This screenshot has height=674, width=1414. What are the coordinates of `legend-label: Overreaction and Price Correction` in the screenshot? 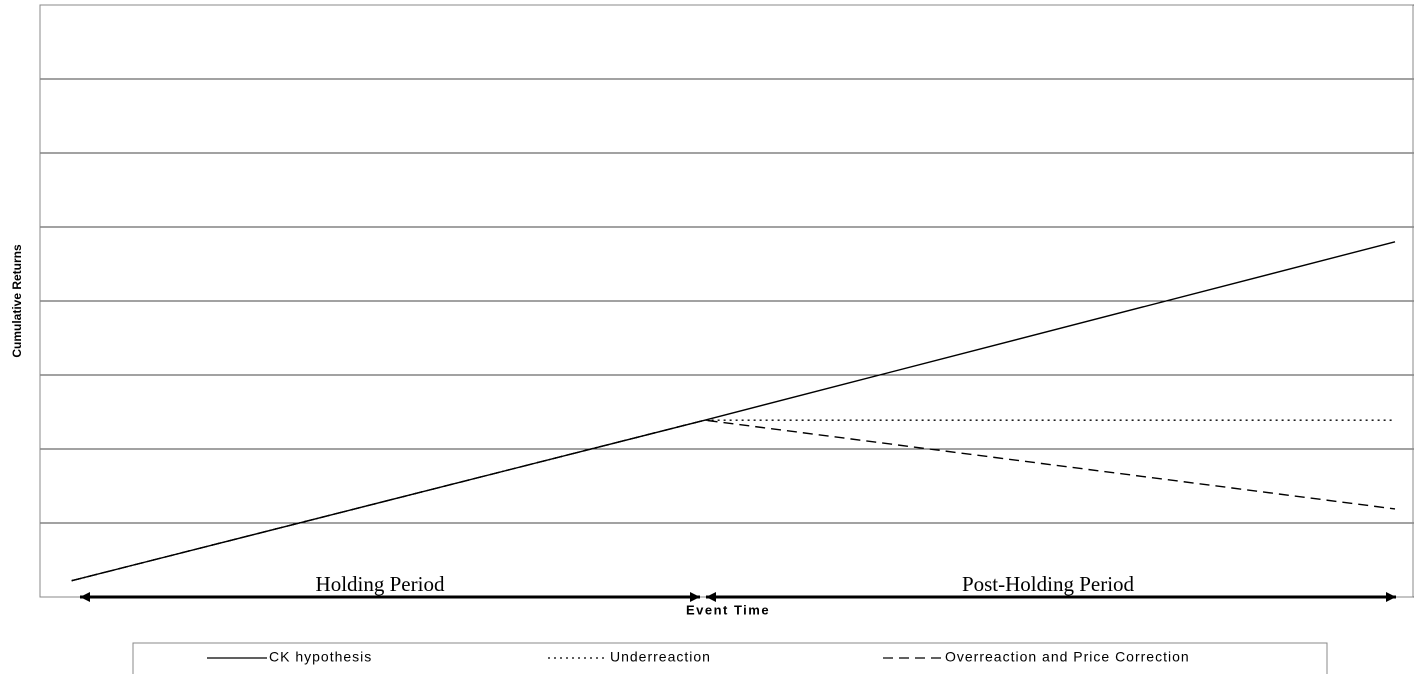 It's located at (1067, 657).